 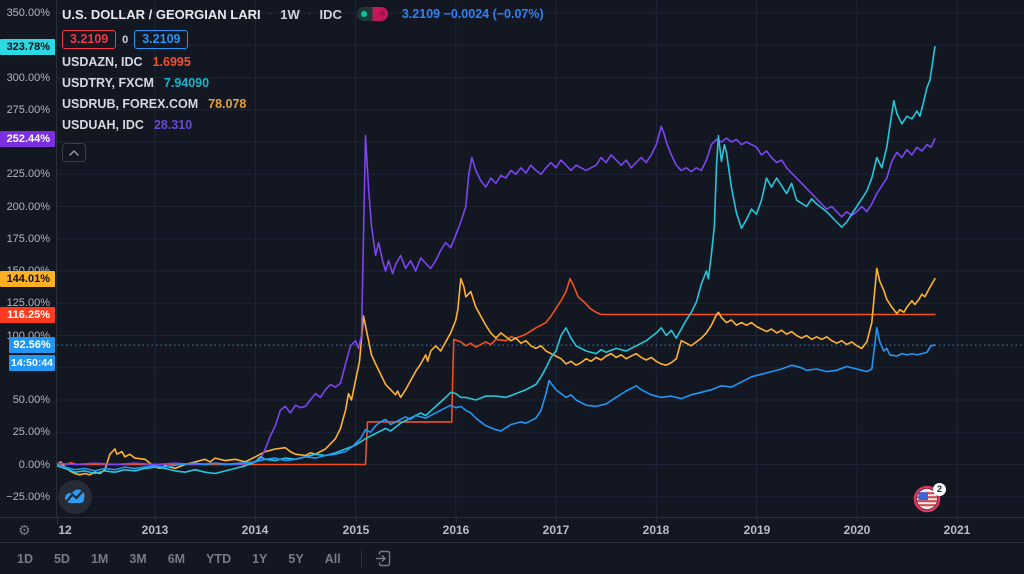 I want to click on price-axis-label: 50.00%, so click(x=31, y=400).